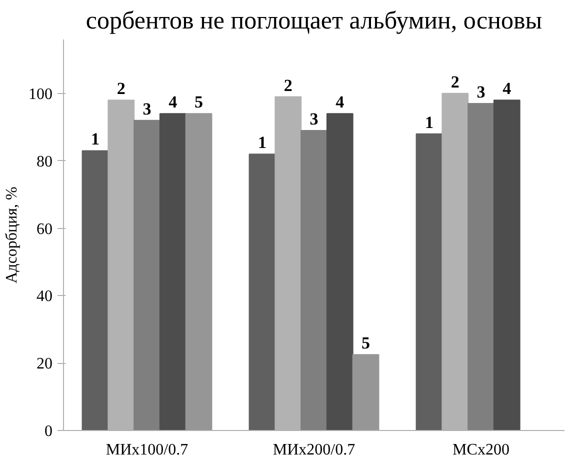  What do you see at coordinates (314, 21) in the screenshot?
I see `text: сорбентов не поглощает альбумин, основы` at bounding box center [314, 21].